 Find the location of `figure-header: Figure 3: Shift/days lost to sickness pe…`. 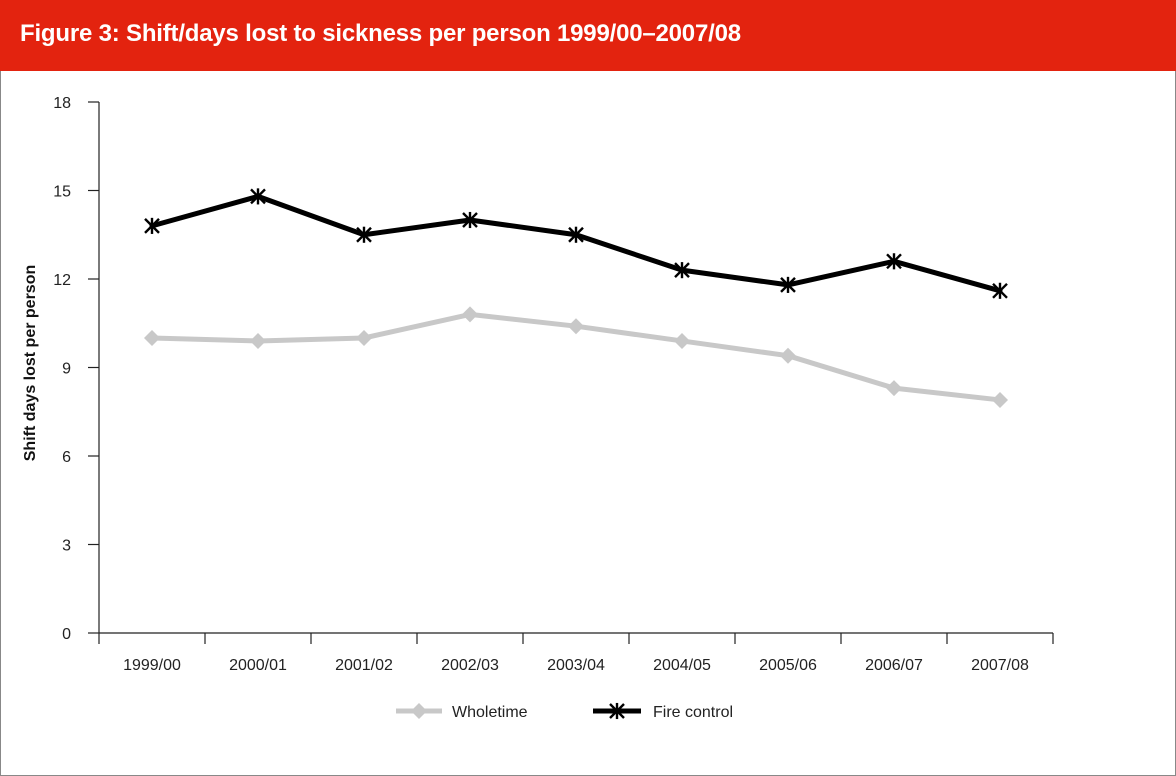

figure-header: Figure 3: Shift/days lost to sickness pe… is located at coordinates (588, 35).